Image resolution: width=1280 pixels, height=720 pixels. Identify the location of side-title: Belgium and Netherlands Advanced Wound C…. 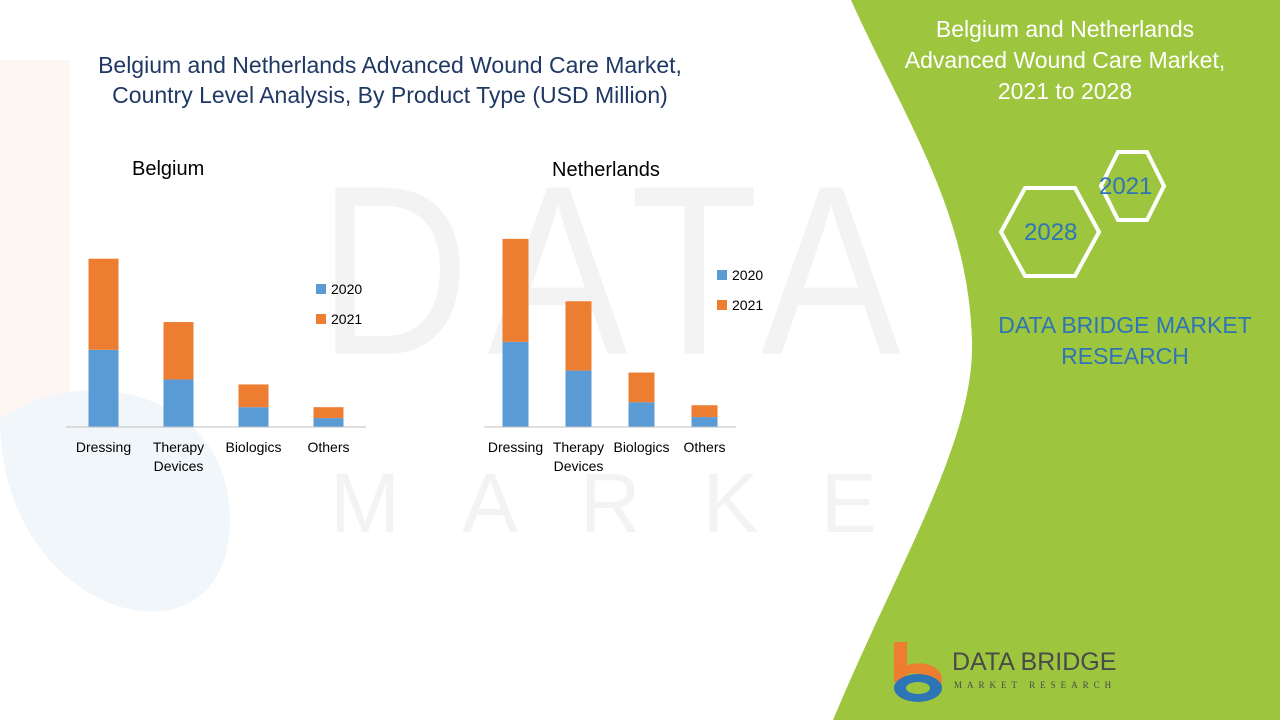
(1065, 60).